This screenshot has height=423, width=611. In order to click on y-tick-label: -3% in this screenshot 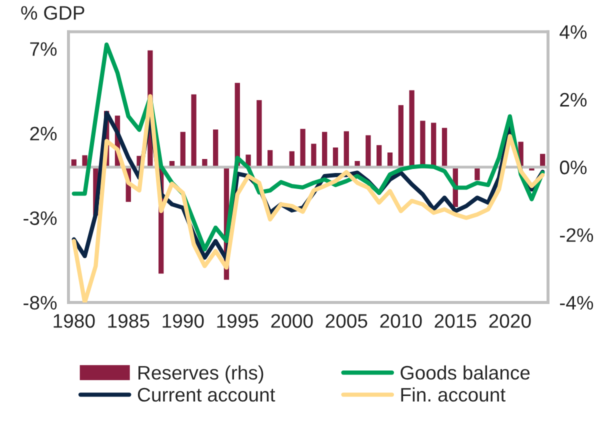, I will do `click(40, 218)`.